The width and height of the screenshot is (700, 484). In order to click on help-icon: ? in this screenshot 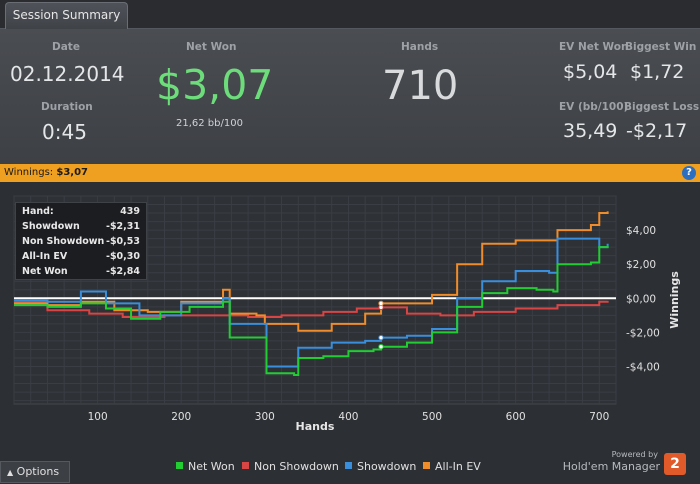, I will do `click(689, 173)`.